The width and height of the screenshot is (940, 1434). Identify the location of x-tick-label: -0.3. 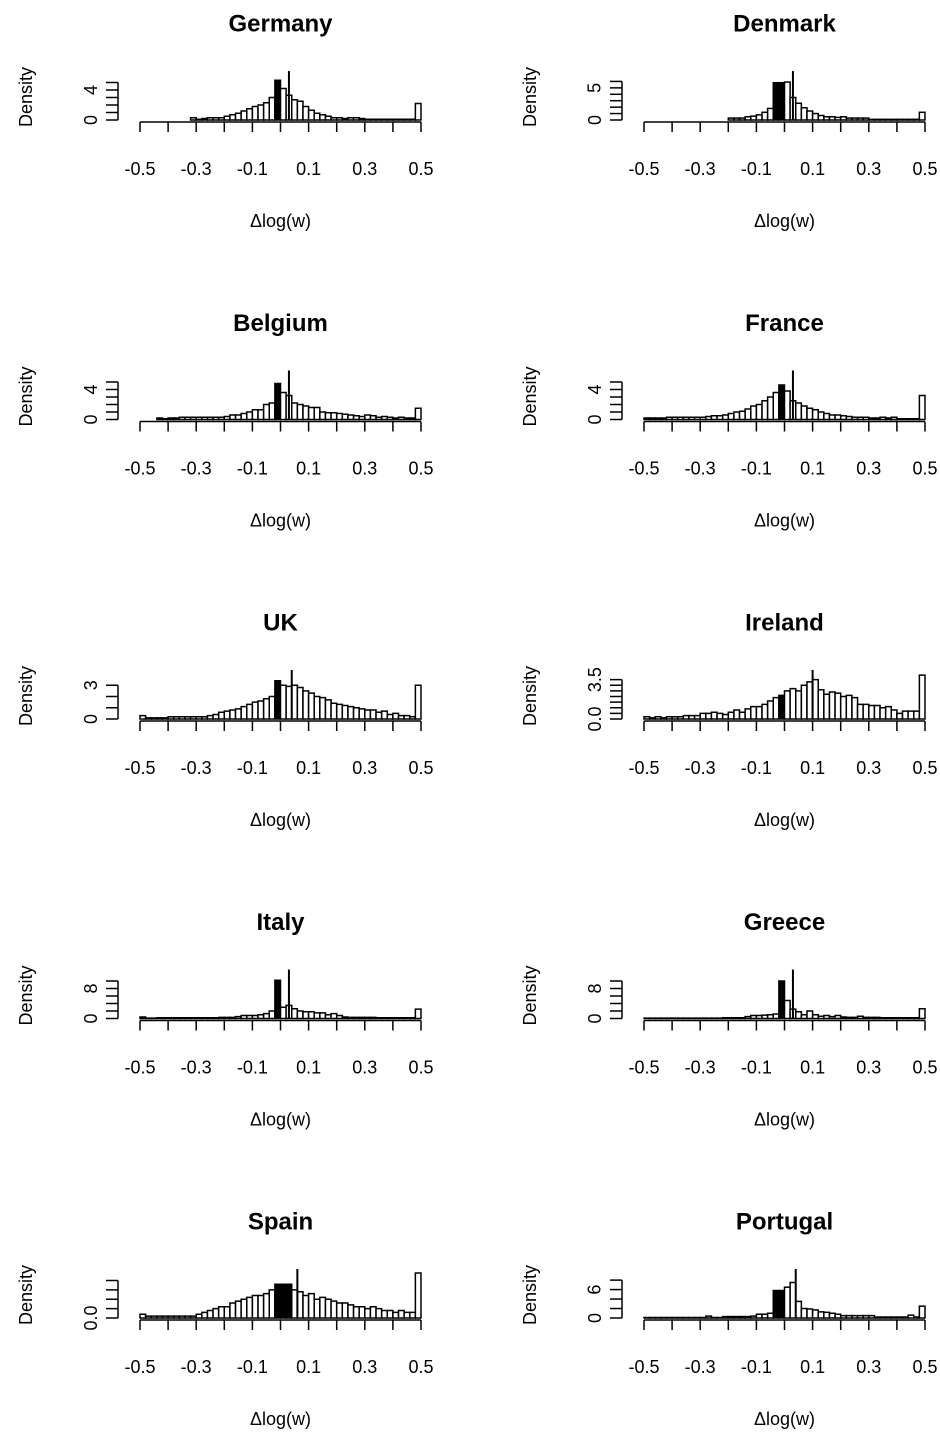
(196, 1367).